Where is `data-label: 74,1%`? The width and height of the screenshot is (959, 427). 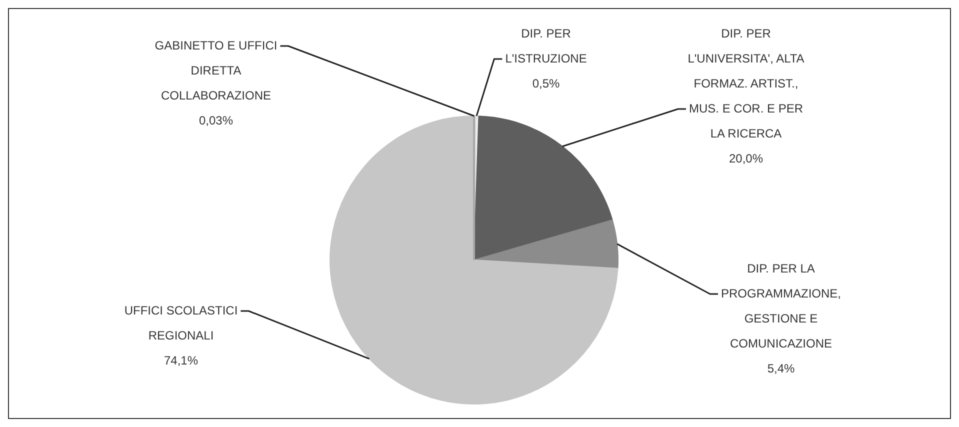 data-label: 74,1% is located at coordinates (181, 360).